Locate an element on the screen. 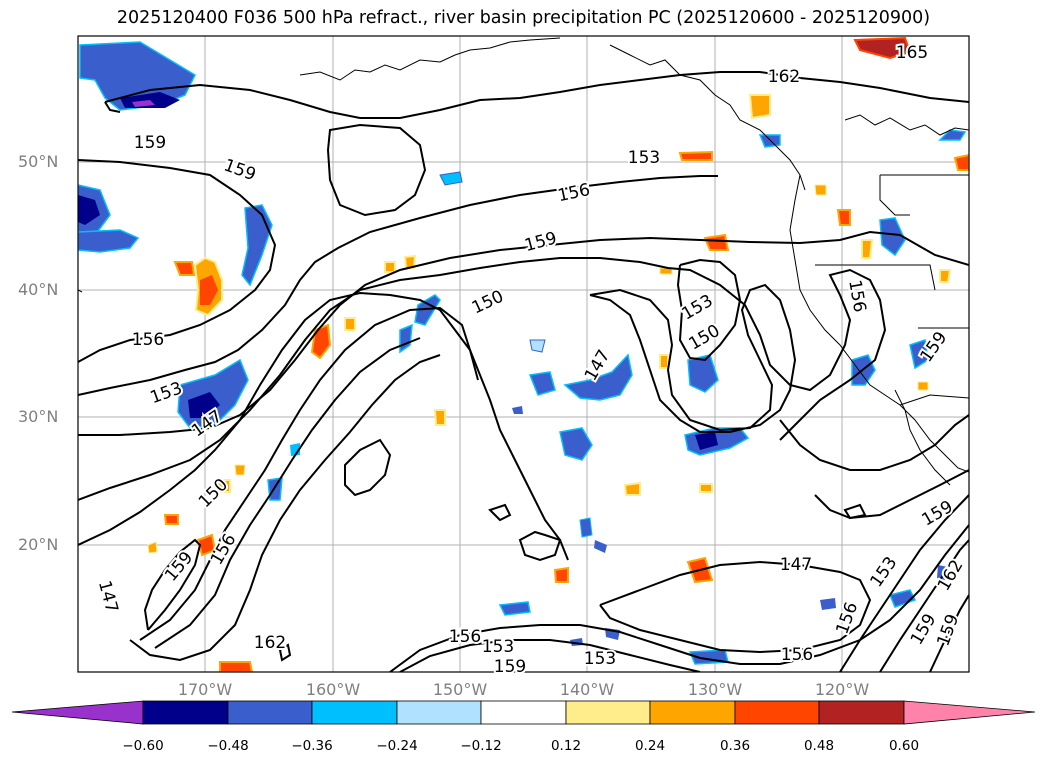  lat-label: 20°N is located at coordinates (38, 544).